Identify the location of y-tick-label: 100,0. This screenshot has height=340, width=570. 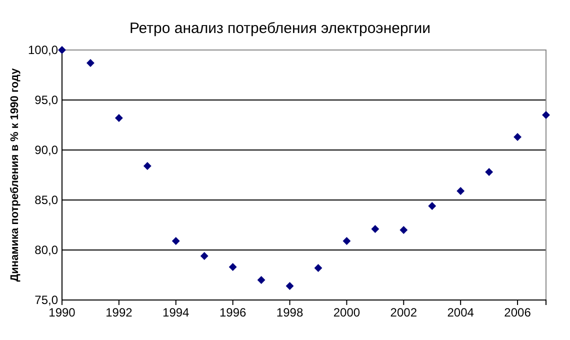
(43, 49).